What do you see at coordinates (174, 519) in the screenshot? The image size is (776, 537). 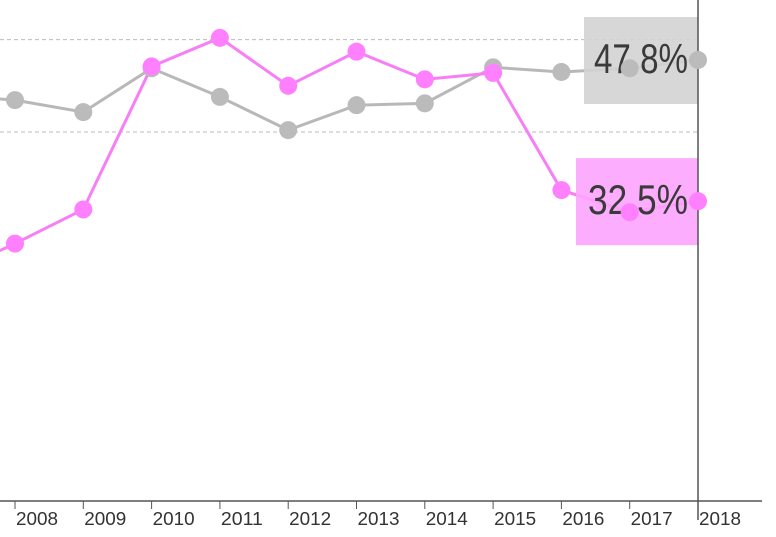 I see `x-tick-label: 2010` at bounding box center [174, 519].